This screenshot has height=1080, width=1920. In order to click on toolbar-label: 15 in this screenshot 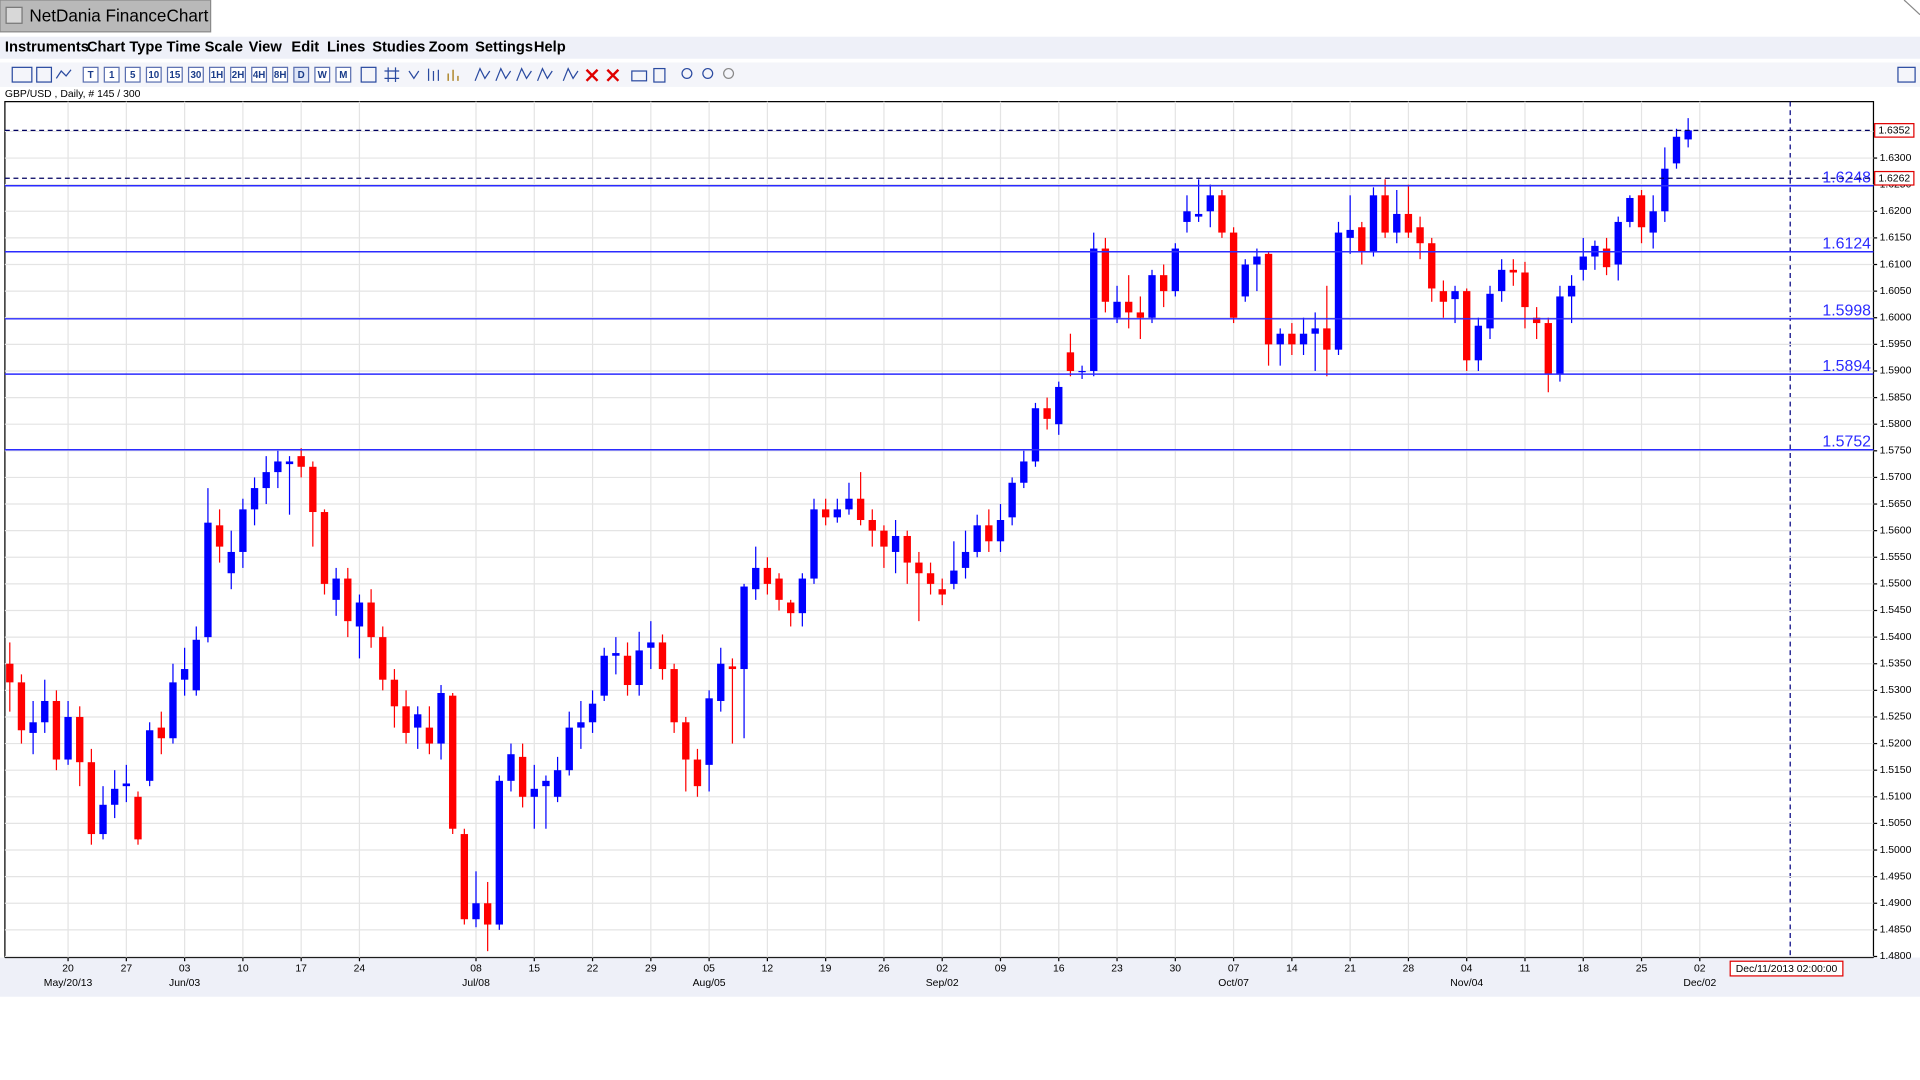, I will do `click(174, 75)`.